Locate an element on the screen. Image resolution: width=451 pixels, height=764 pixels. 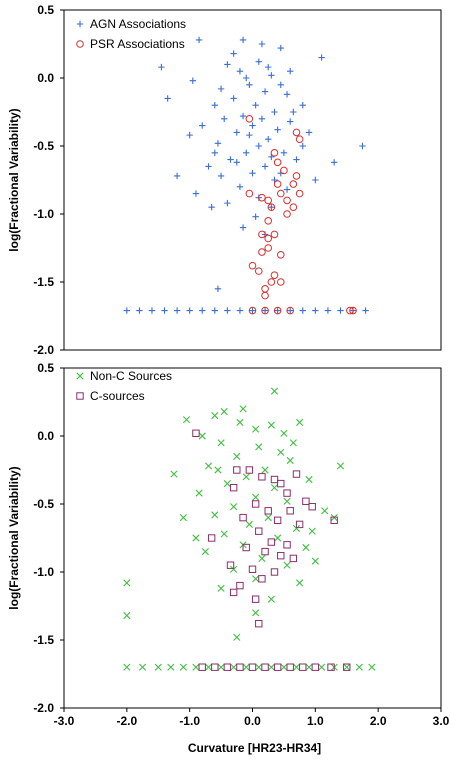
x-tick-label: -3.0 is located at coordinates (64, 721).